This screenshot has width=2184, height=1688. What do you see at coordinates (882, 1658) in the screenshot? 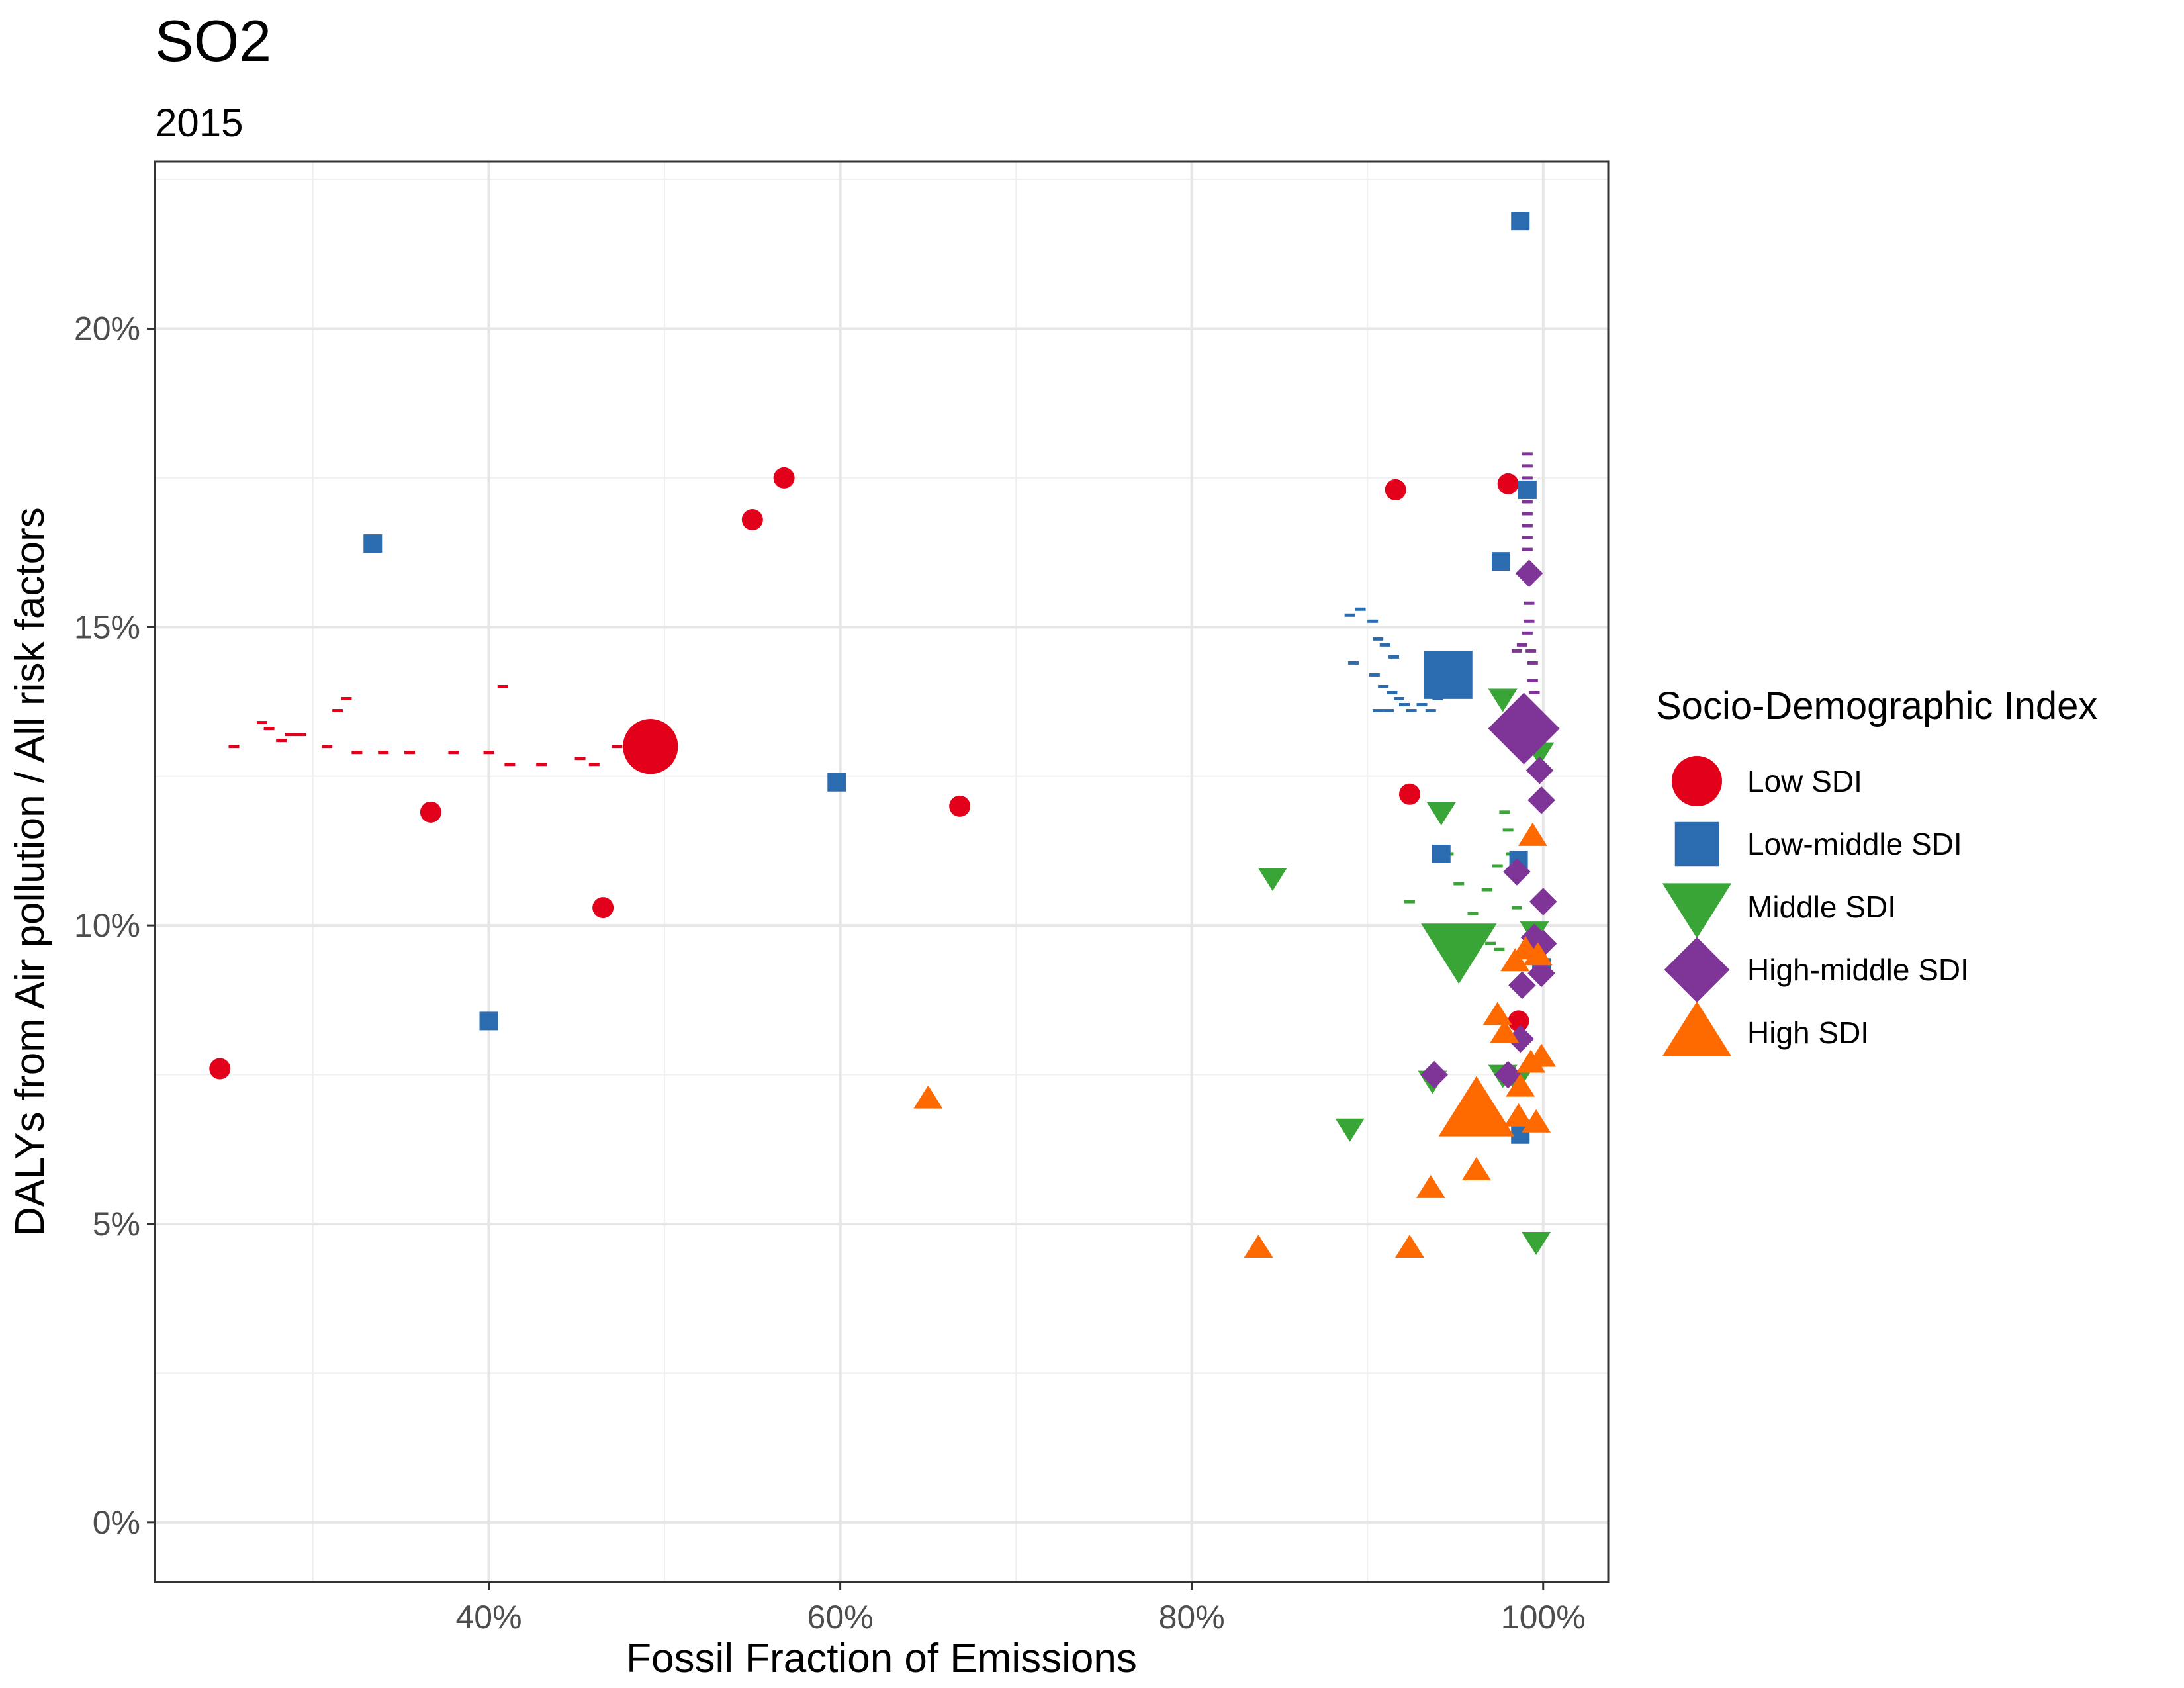
I see `x-axis-title: Fossil Fraction of Emissions` at bounding box center [882, 1658].